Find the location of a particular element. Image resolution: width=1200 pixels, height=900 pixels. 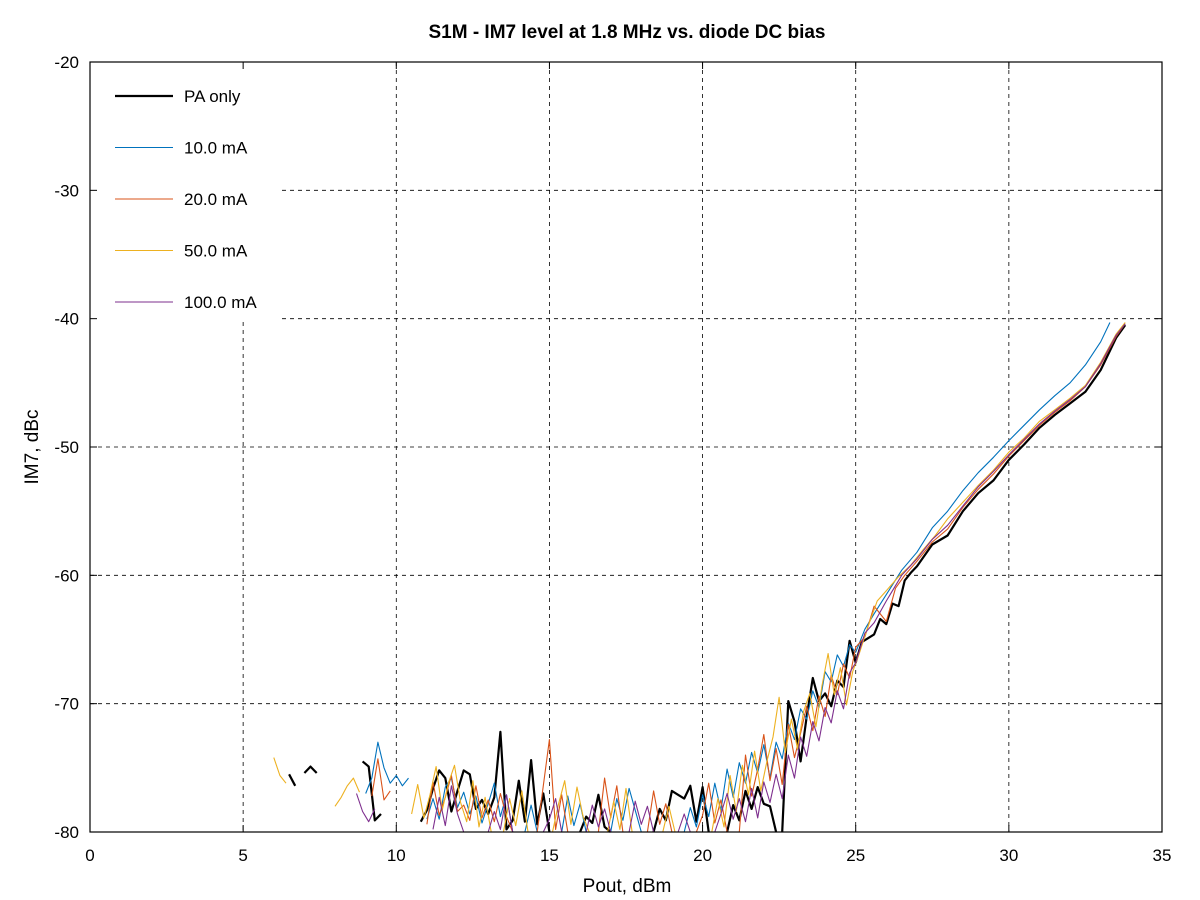

y-tick-label: -50 is located at coordinates (66, 447).